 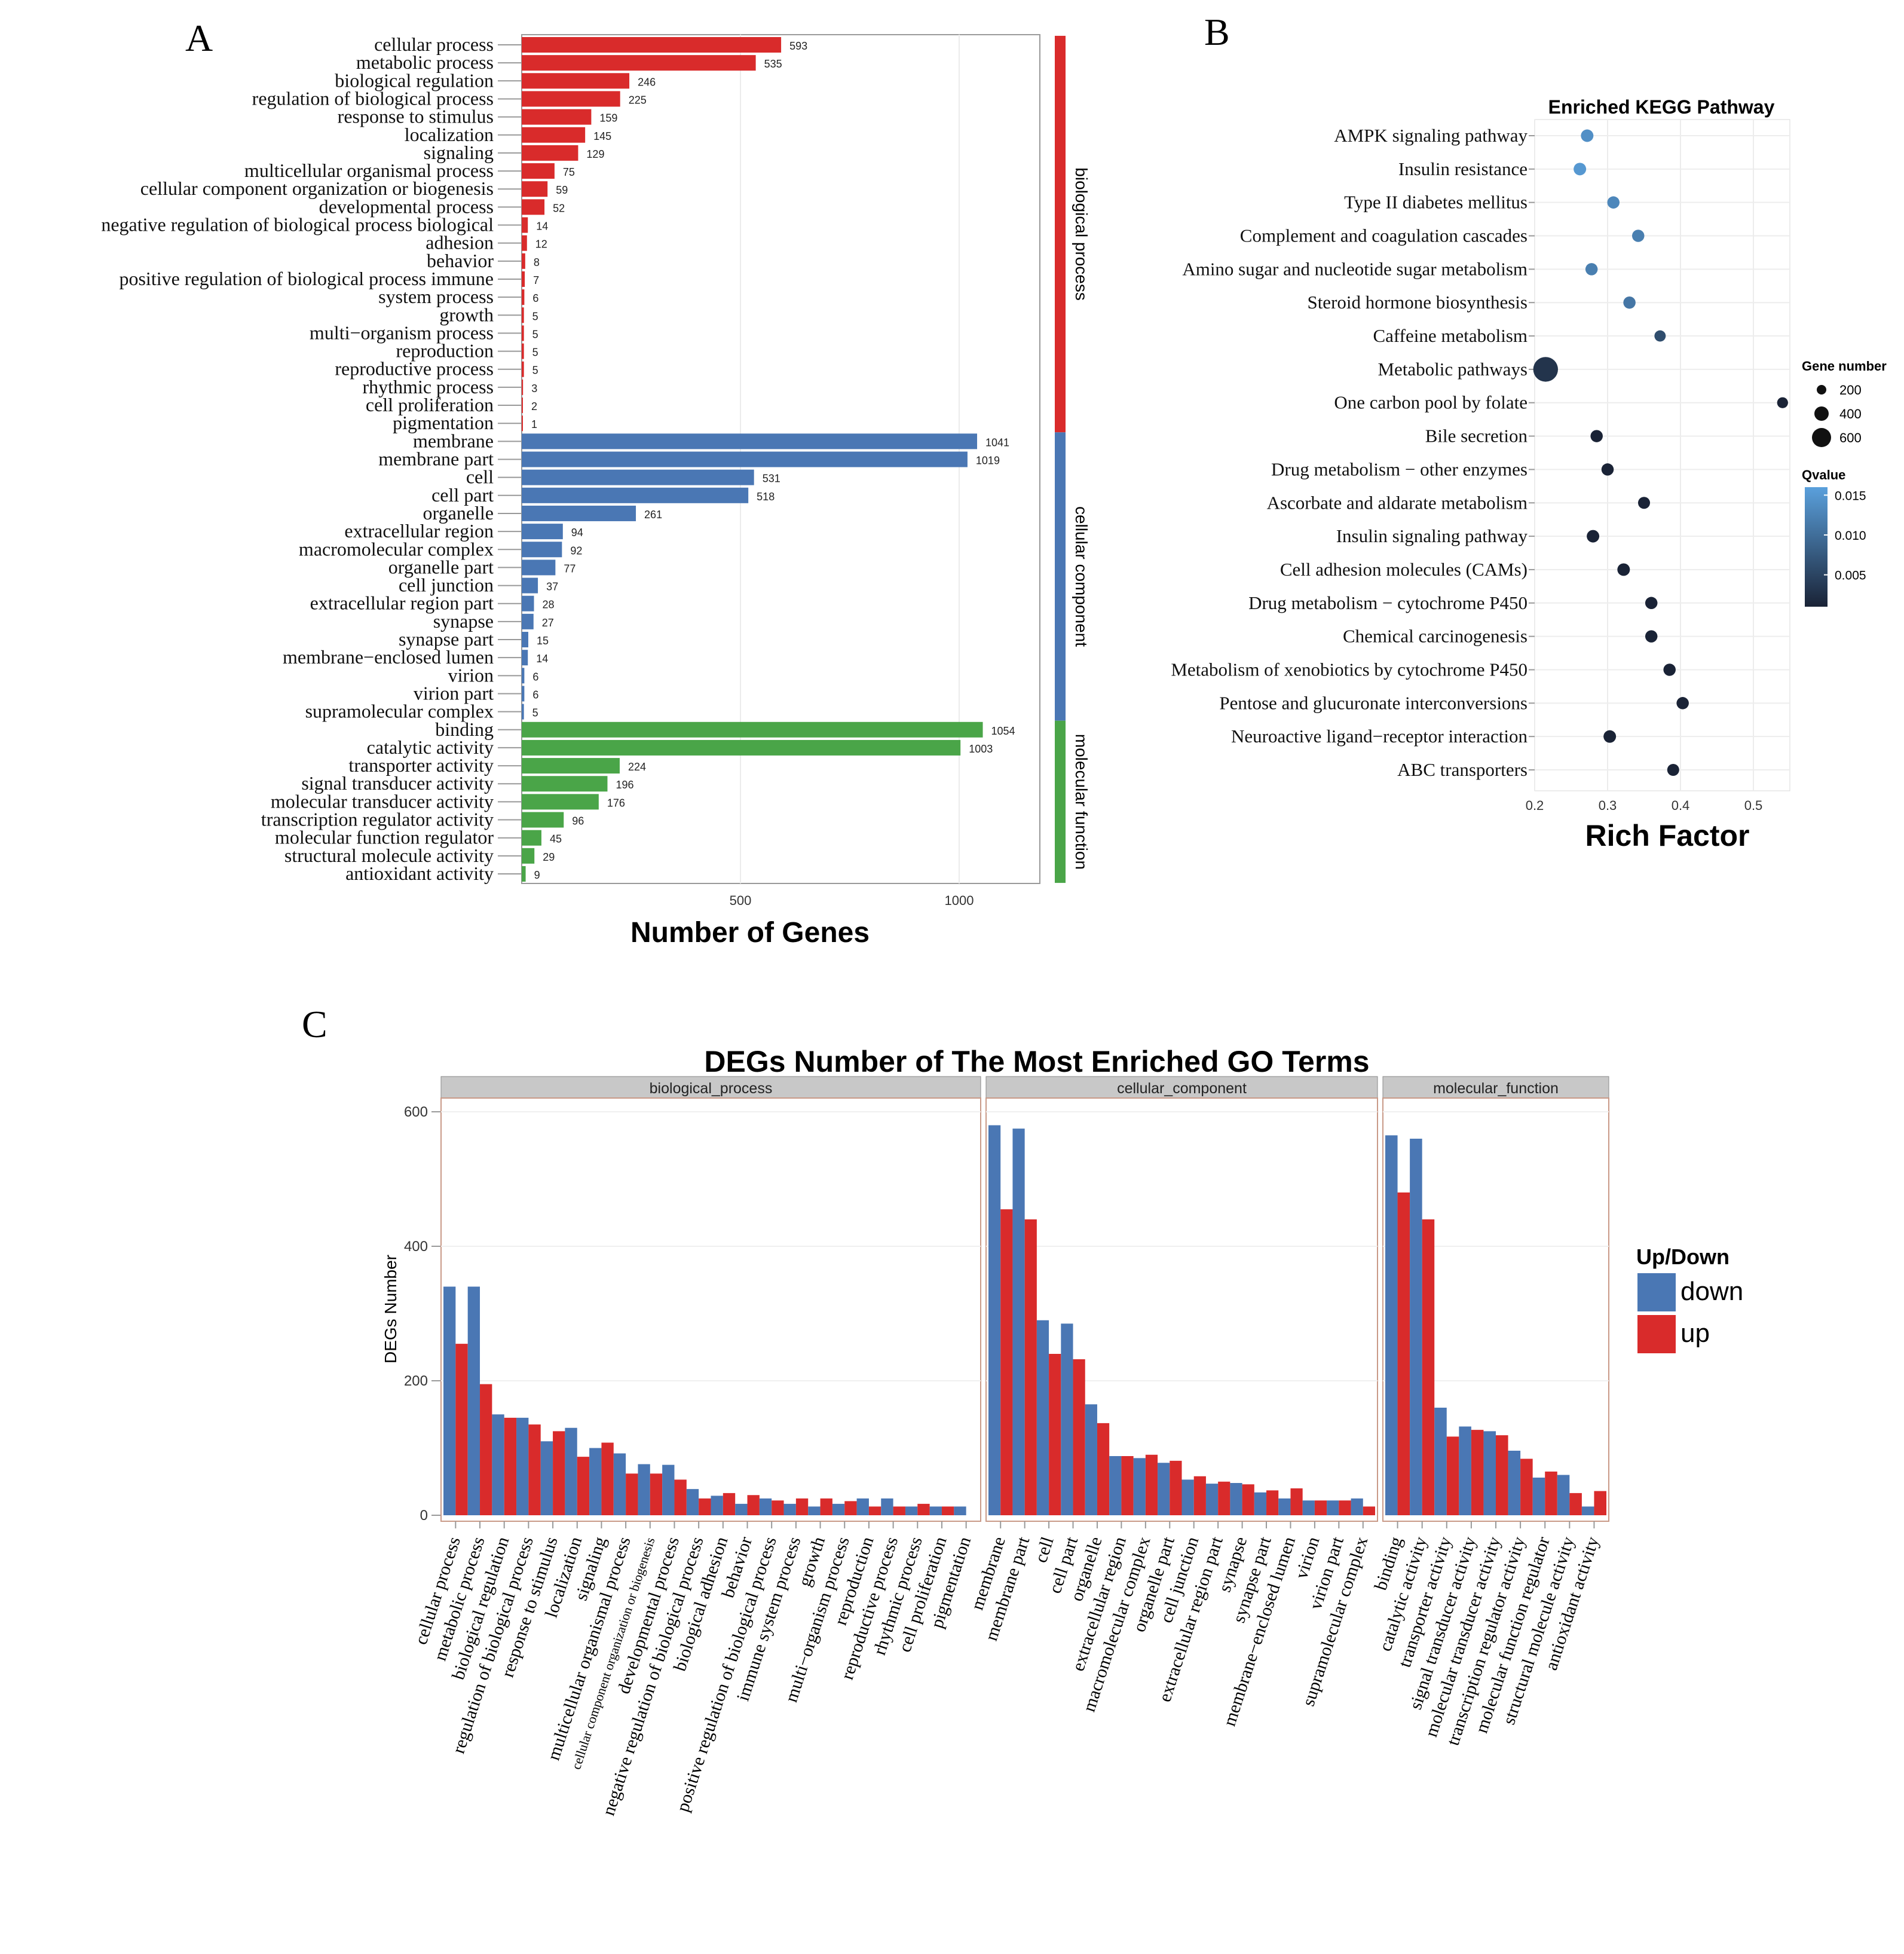 What do you see at coordinates (1044, 1549) in the screenshot?
I see `panel-c-category-label: cell` at bounding box center [1044, 1549].